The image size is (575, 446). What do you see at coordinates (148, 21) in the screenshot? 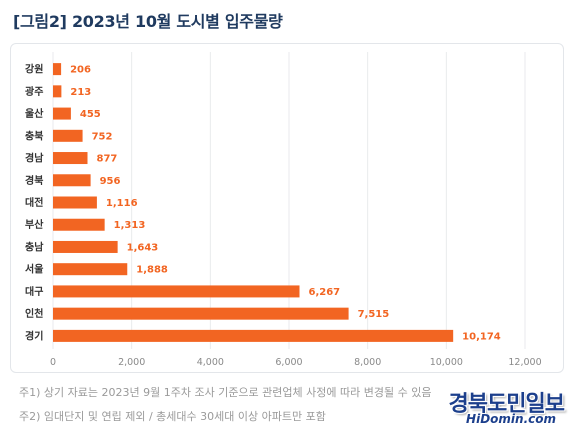
I see `chart-title: [그림2] 2023년 10월 도시별 입주물량` at bounding box center [148, 21].